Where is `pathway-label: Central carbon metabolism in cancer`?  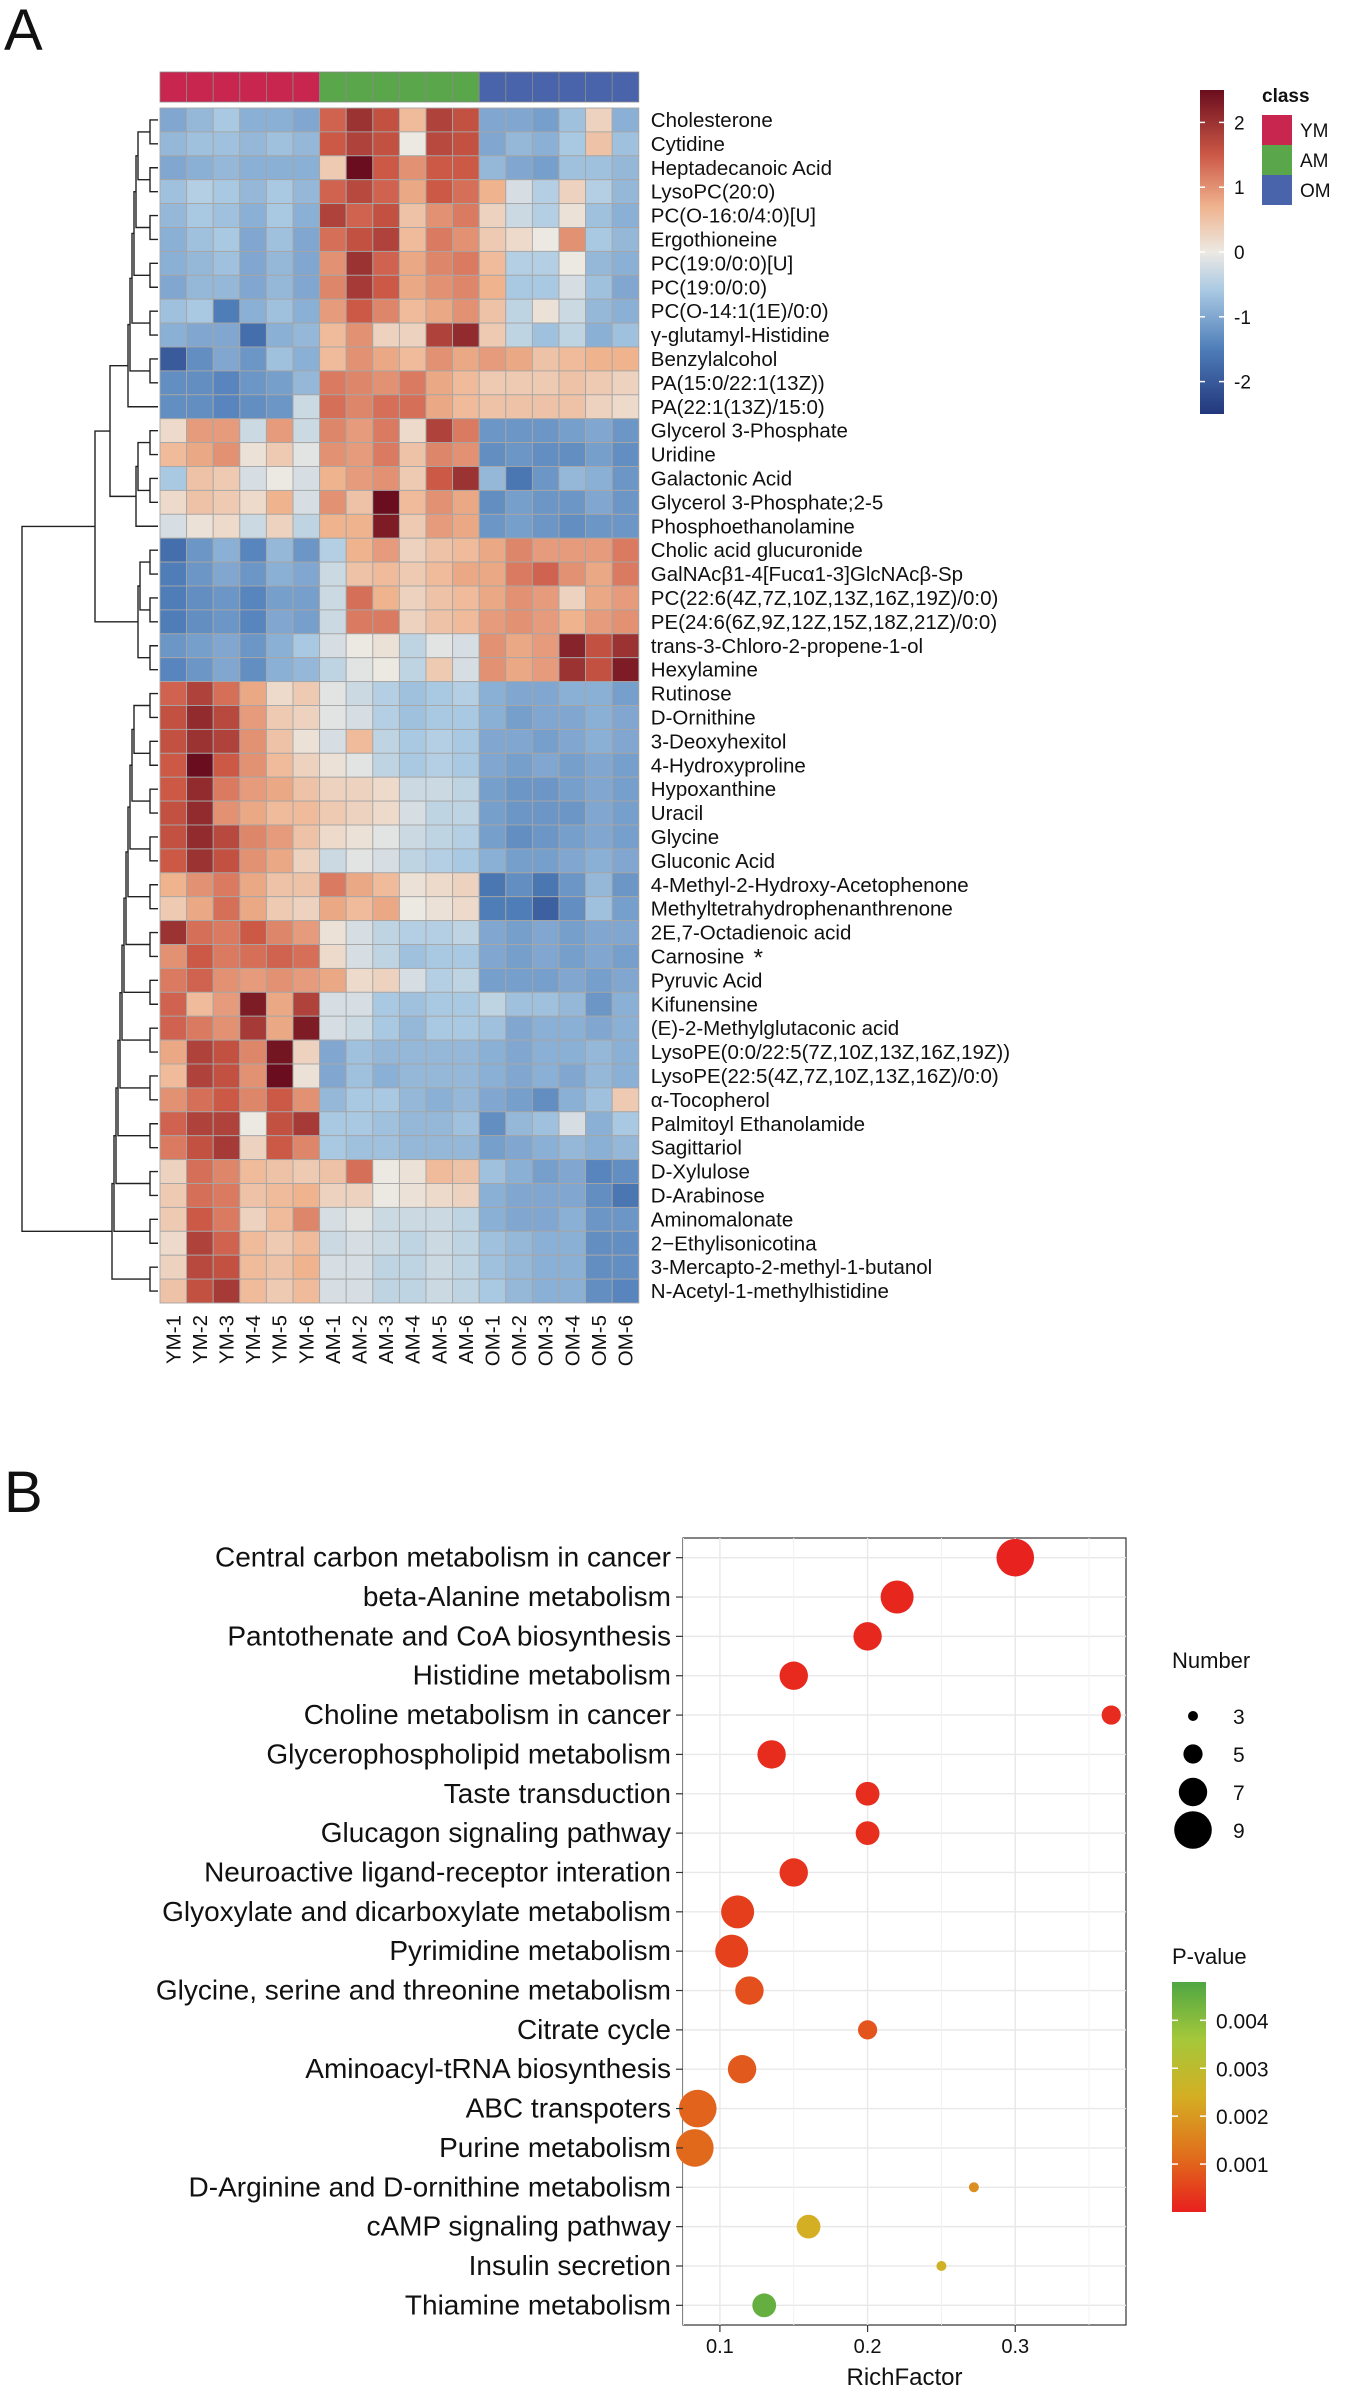 pathway-label: Central carbon metabolism in cancer is located at coordinates (443, 1557).